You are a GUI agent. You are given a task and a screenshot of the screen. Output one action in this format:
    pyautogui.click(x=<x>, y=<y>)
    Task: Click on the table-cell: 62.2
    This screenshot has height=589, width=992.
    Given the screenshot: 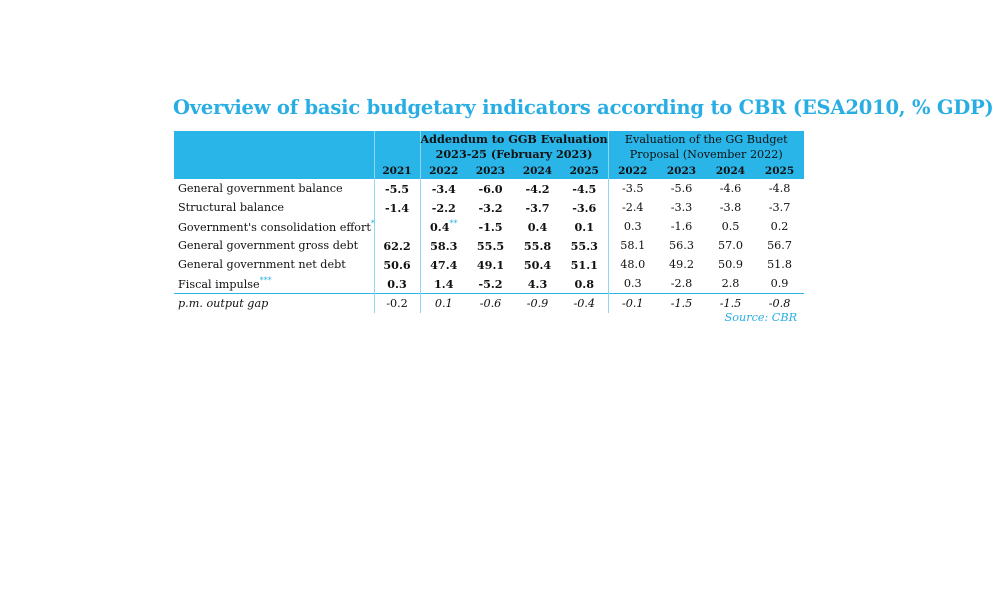 What is the action you would take?
    pyautogui.click(x=397, y=245)
    